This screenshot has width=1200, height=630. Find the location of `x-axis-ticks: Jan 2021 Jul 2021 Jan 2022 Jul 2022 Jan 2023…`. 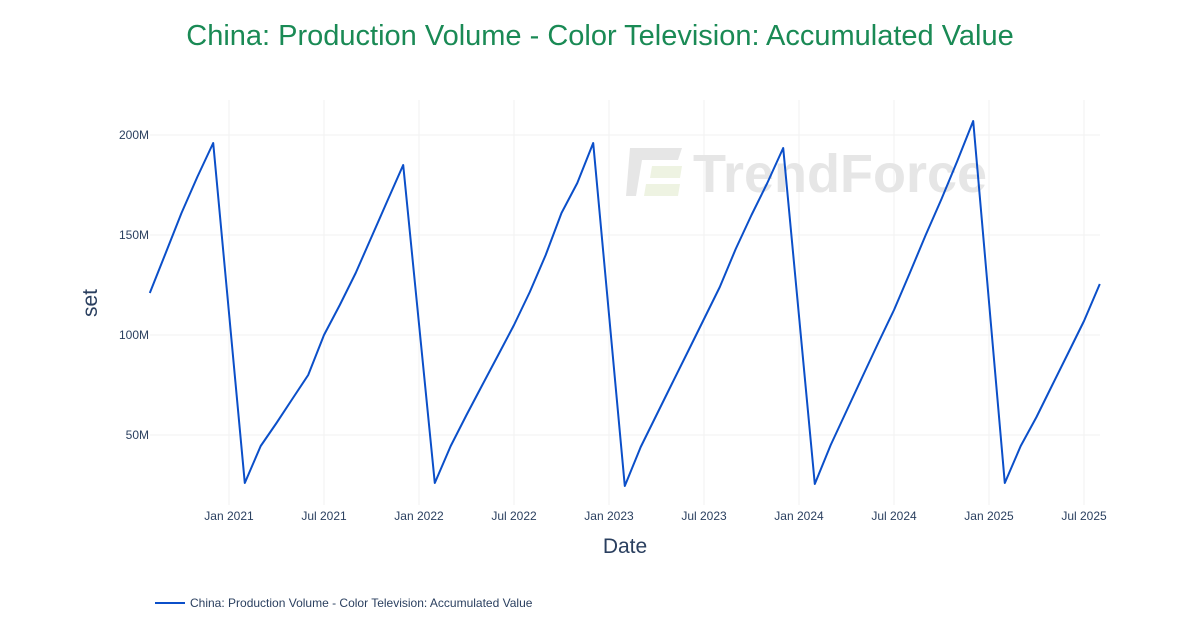

x-axis-ticks: Jan 2021 Jul 2021 Jan 2022 Jul 2022 Jan 2023… is located at coordinates (655, 516).